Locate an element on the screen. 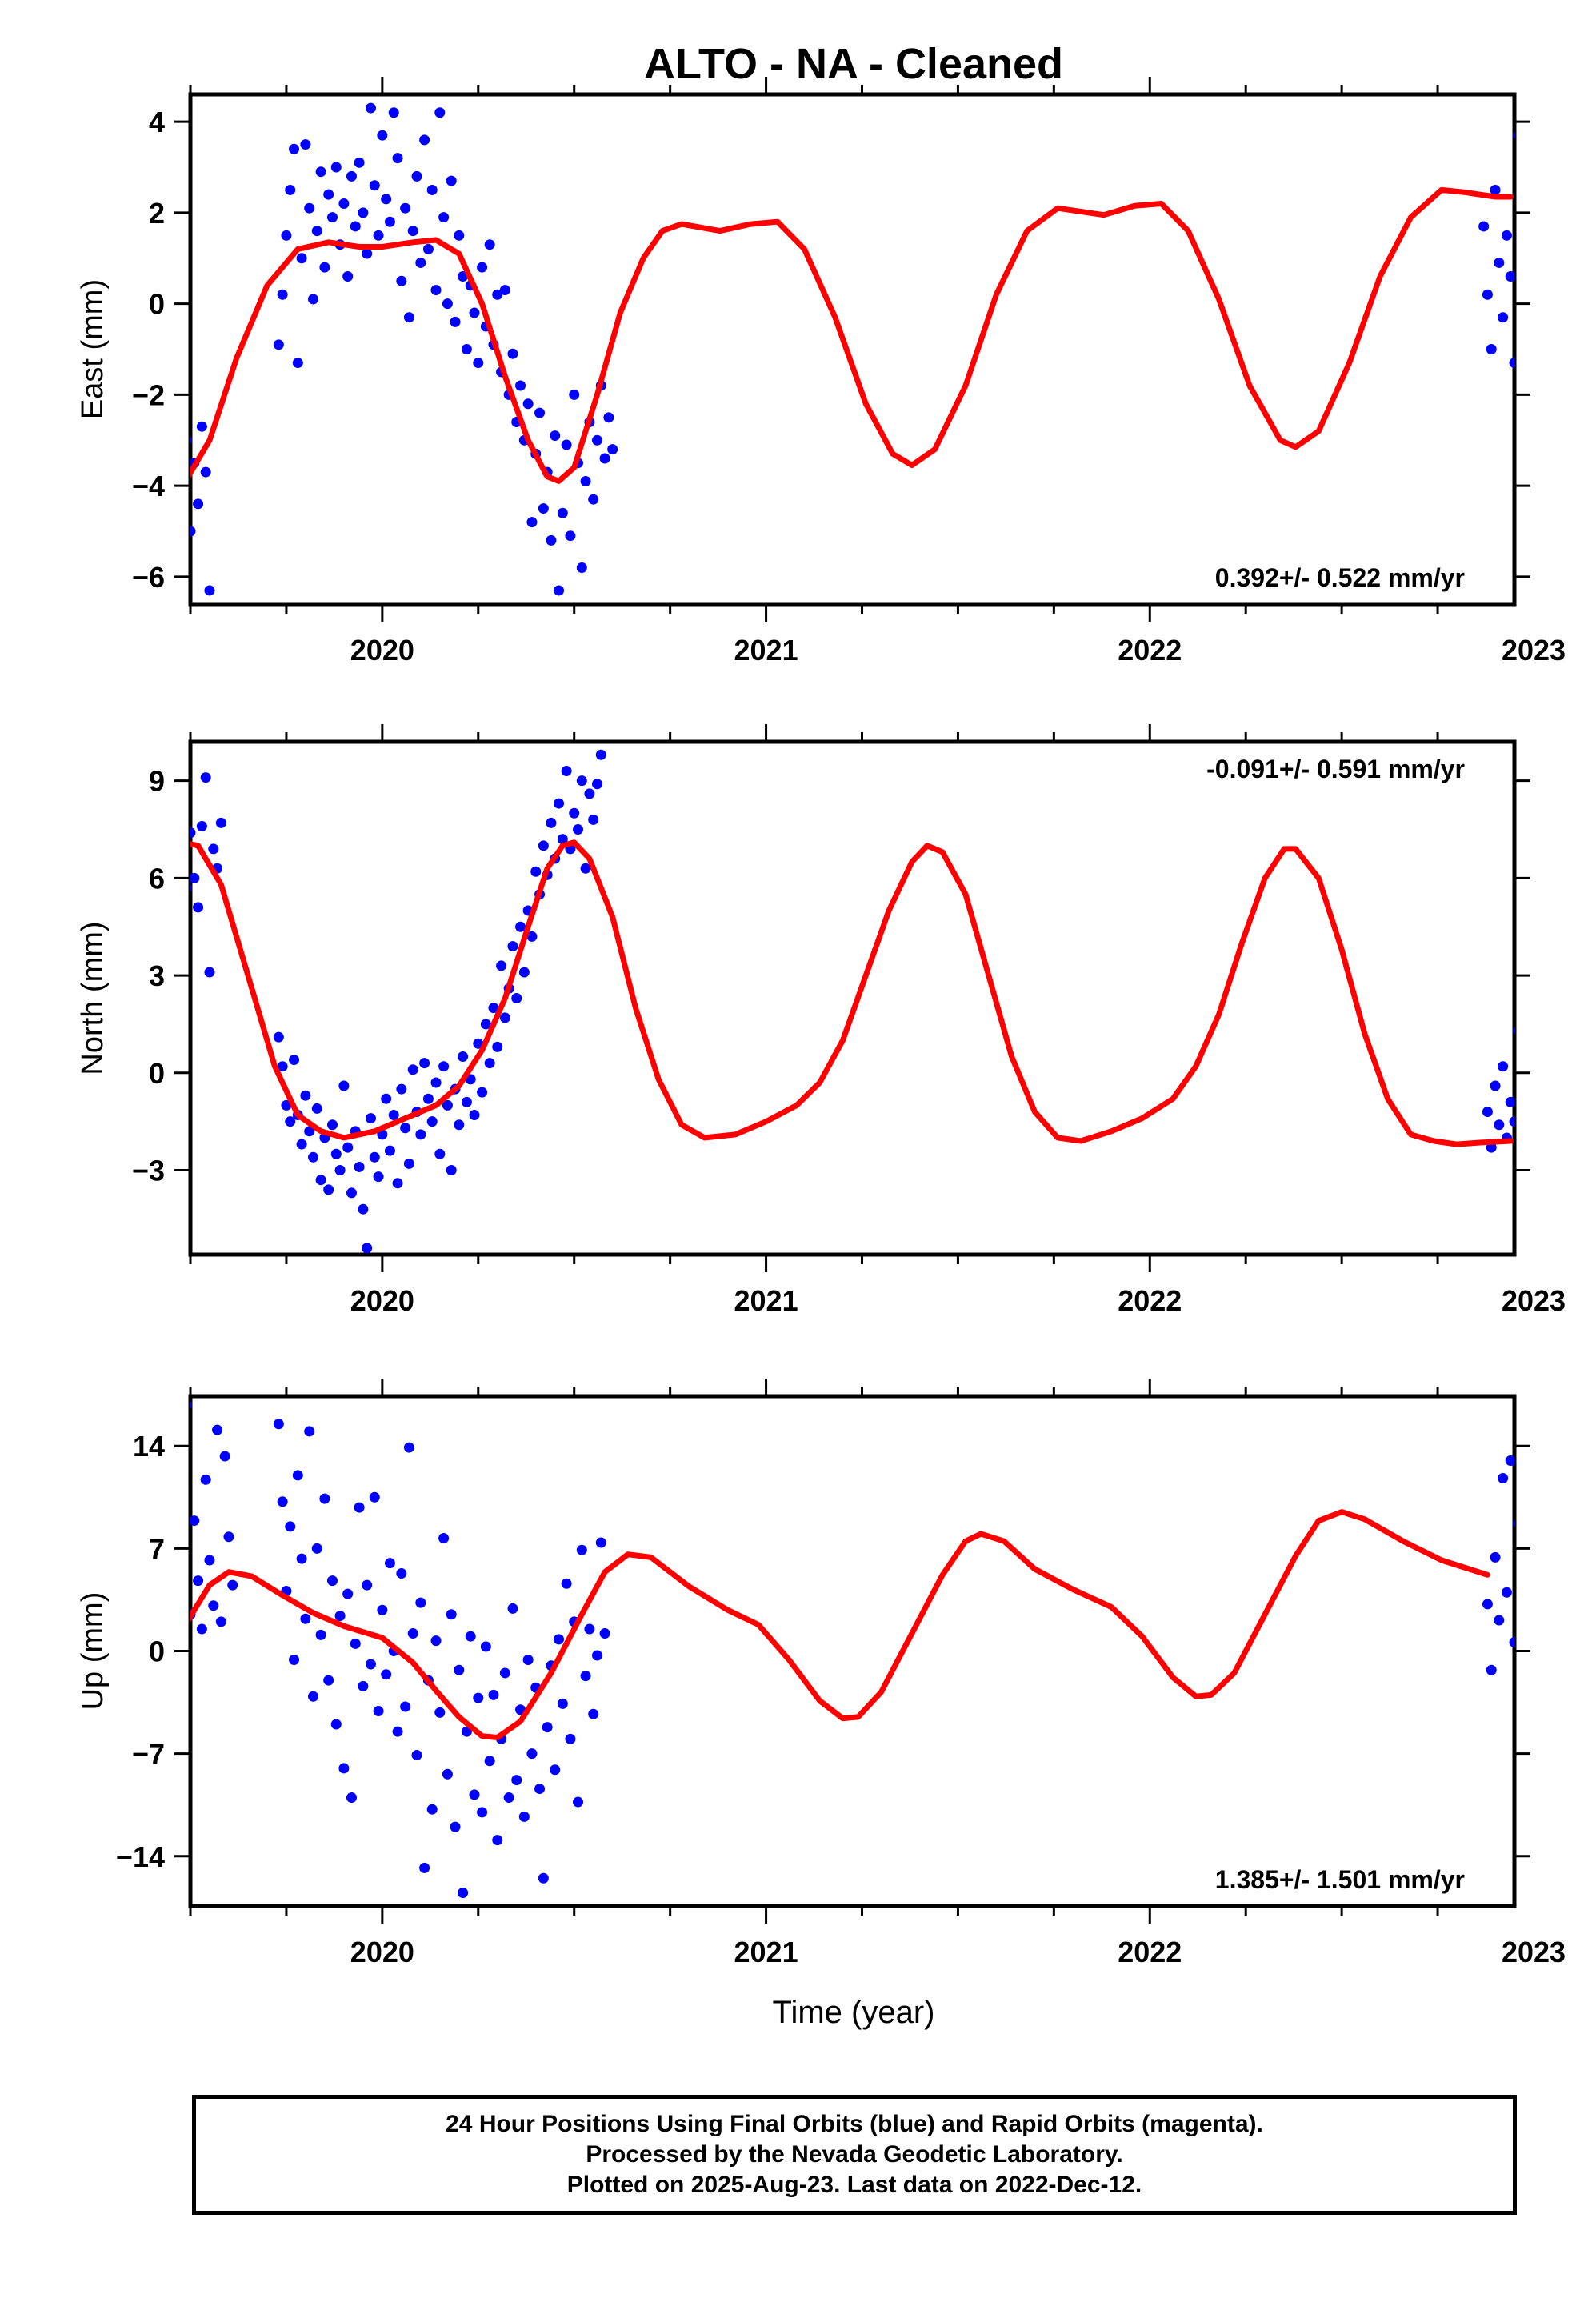 The width and height of the screenshot is (1596, 2322). y-tick-label: 4 is located at coordinates (157, 122).